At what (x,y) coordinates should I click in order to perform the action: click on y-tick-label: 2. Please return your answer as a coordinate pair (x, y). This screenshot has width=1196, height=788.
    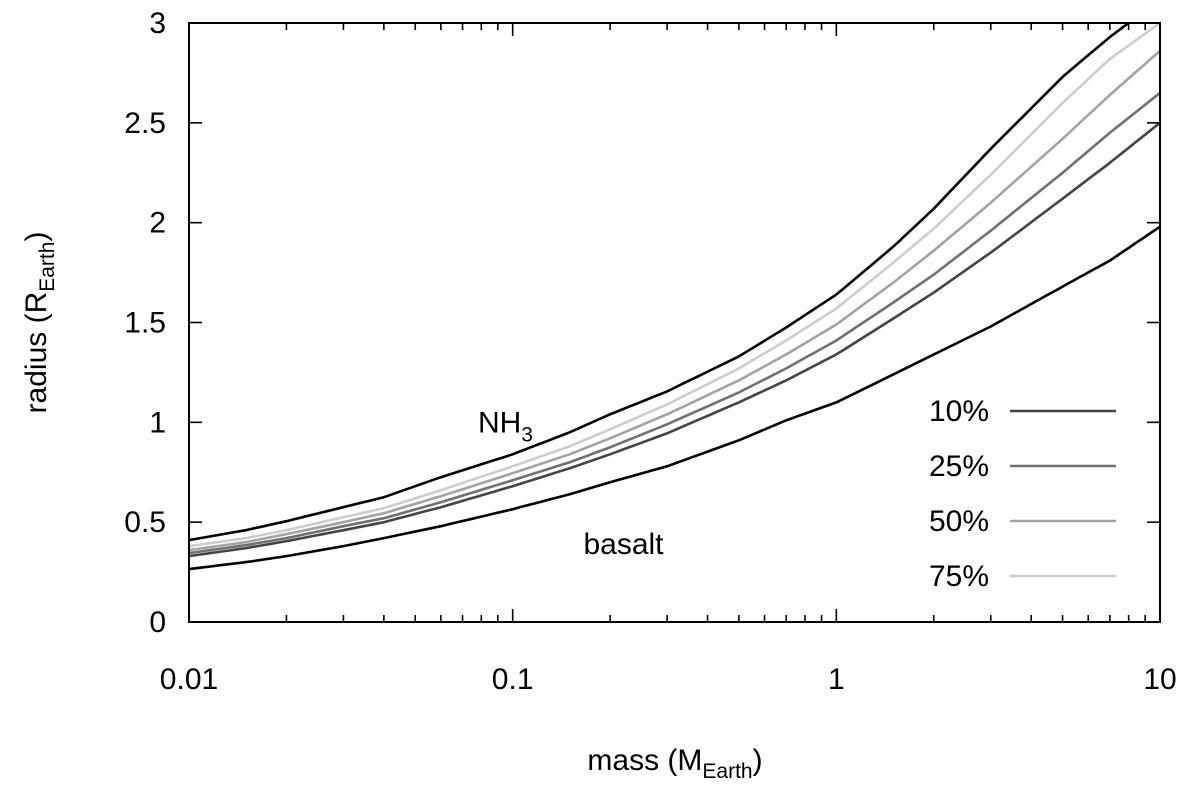
    Looking at the image, I should click on (157, 223).